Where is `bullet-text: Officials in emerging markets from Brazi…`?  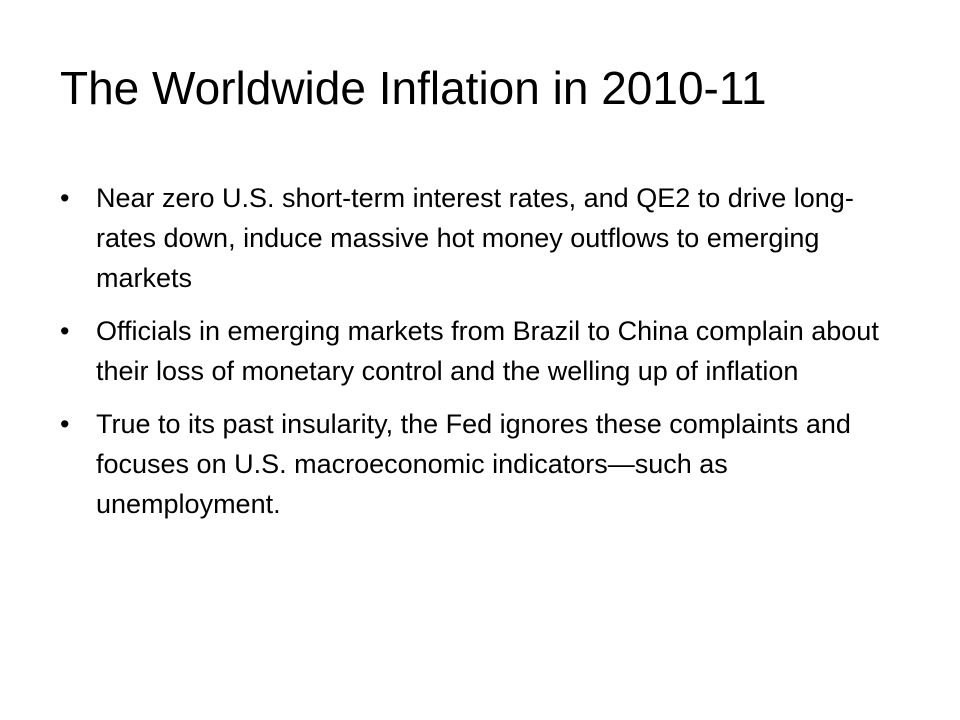
bullet-text: Officials in emerging markets from Brazi… is located at coordinates (487, 351).